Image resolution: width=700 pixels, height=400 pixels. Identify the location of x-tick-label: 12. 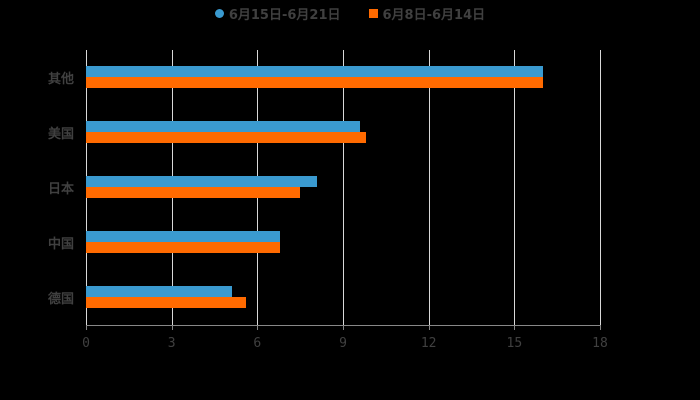
(428, 343).